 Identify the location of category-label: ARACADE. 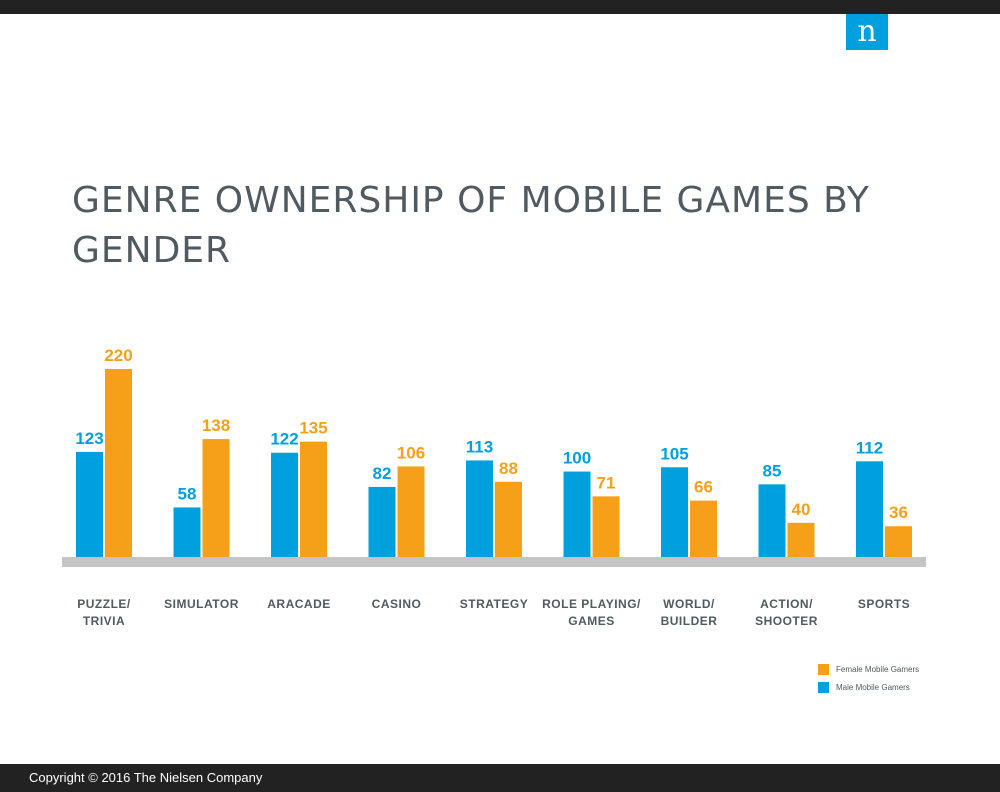
(299, 604).